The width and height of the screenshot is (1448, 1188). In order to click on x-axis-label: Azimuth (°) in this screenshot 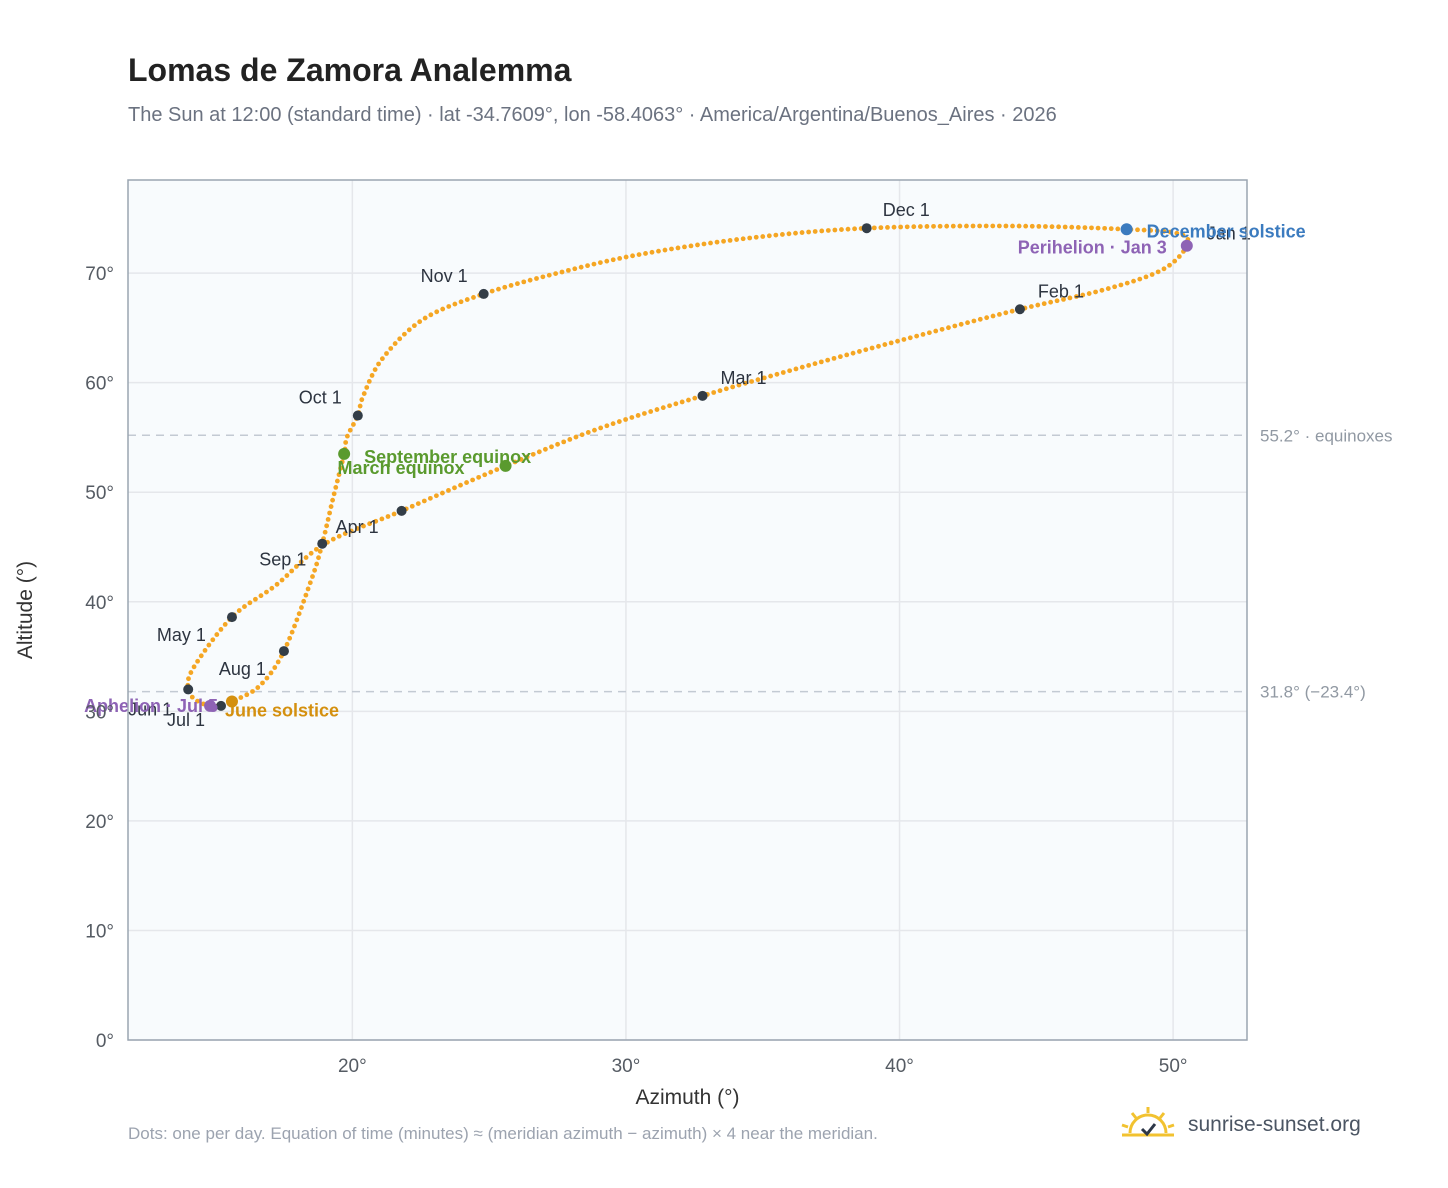, I will do `click(687, 1097)`.